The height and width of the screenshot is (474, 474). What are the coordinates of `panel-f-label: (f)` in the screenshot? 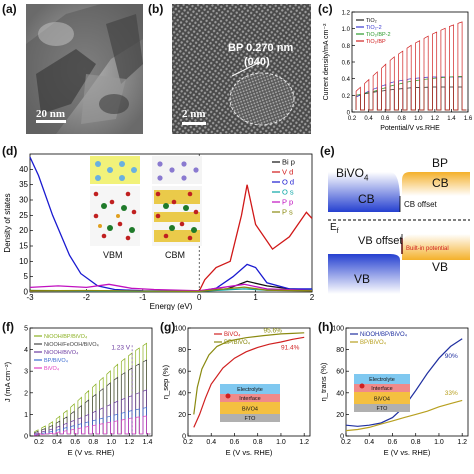 It's located at (8, 327).